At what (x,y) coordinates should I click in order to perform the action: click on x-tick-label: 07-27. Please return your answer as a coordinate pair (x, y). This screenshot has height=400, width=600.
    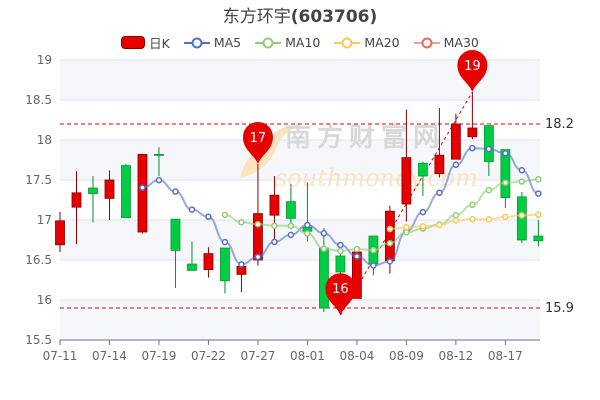
    Looking at the image, I should click on (258, 356).